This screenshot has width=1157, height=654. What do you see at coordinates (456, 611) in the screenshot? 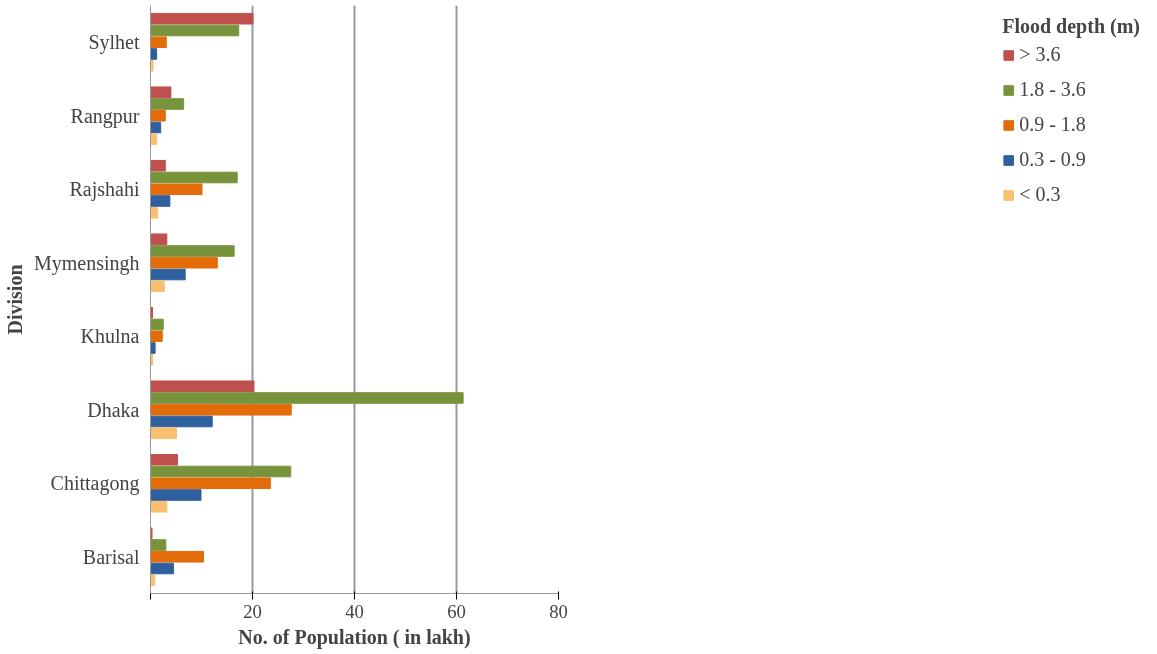
I see `x-tick-label: 60` at bounding box center [456, 611].